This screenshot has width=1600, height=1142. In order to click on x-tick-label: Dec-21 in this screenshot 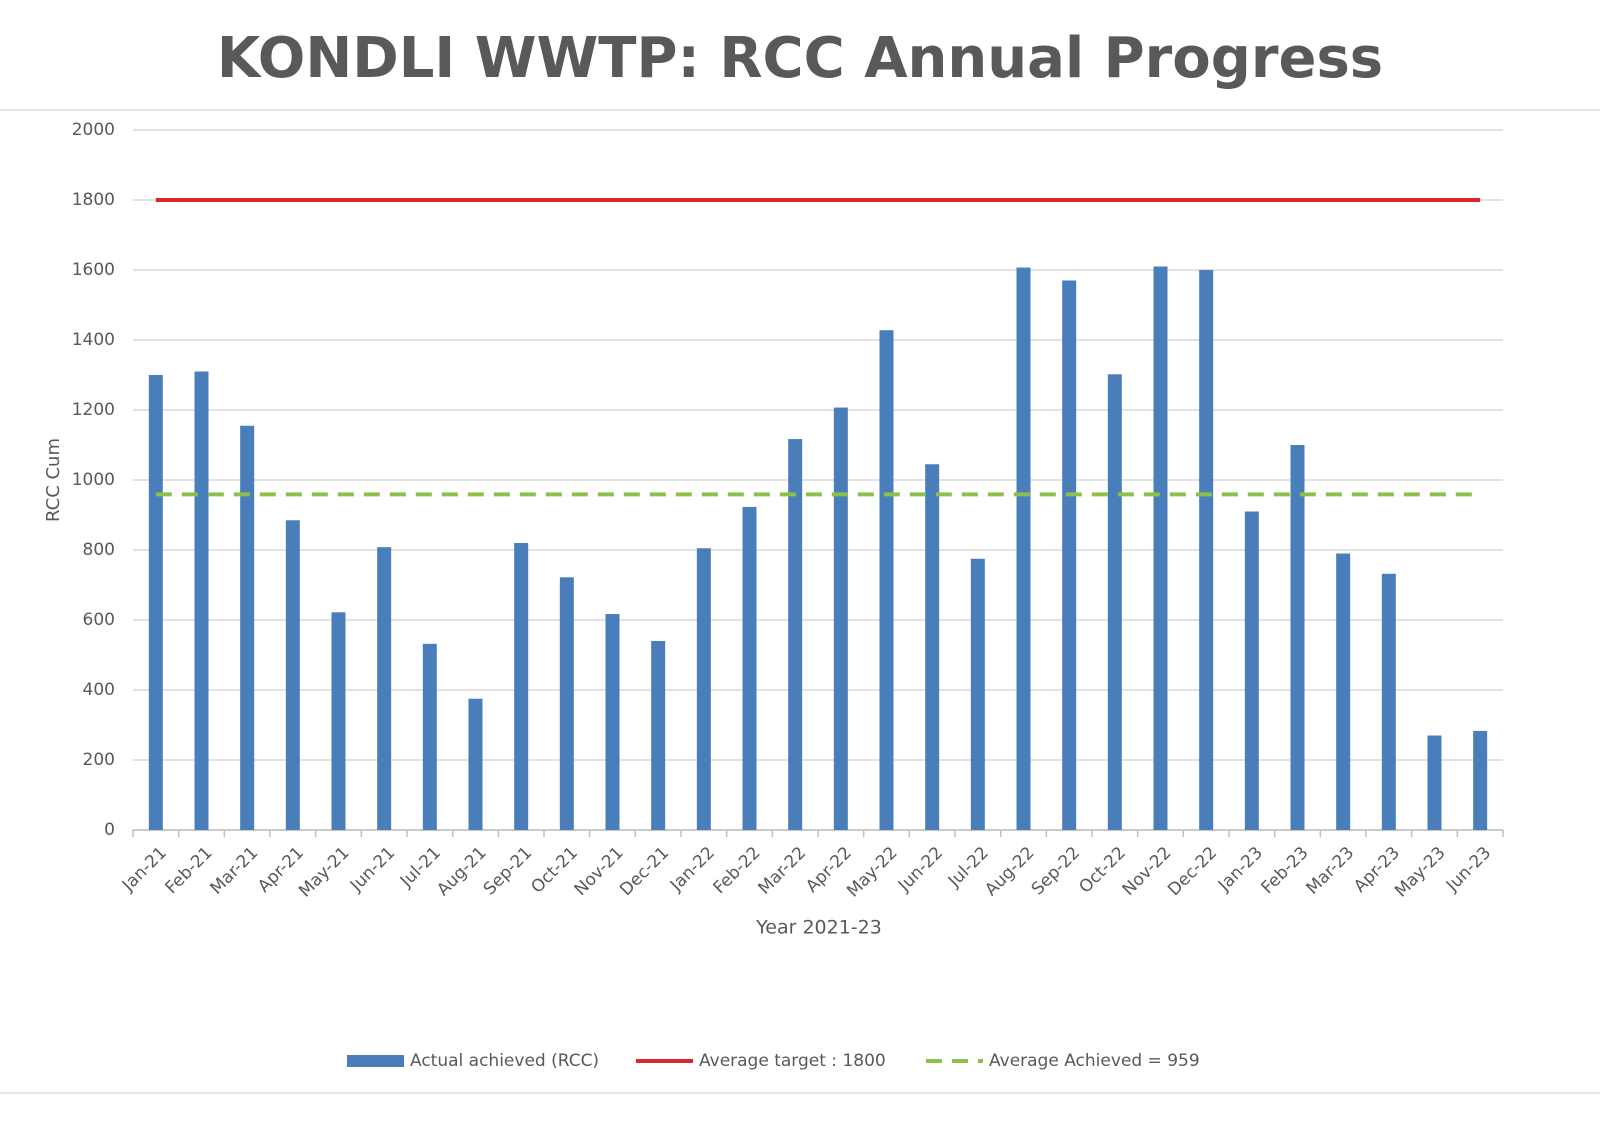, I will do `click(644, 871)`.